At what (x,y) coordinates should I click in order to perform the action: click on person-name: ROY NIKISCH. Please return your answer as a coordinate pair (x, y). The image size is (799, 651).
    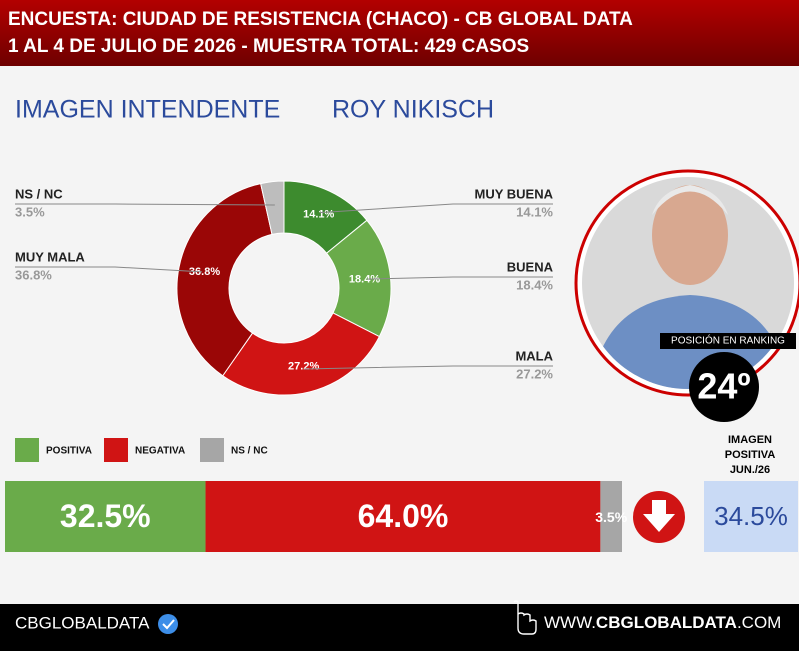
    Looking at the image, I should click on (413, 110).